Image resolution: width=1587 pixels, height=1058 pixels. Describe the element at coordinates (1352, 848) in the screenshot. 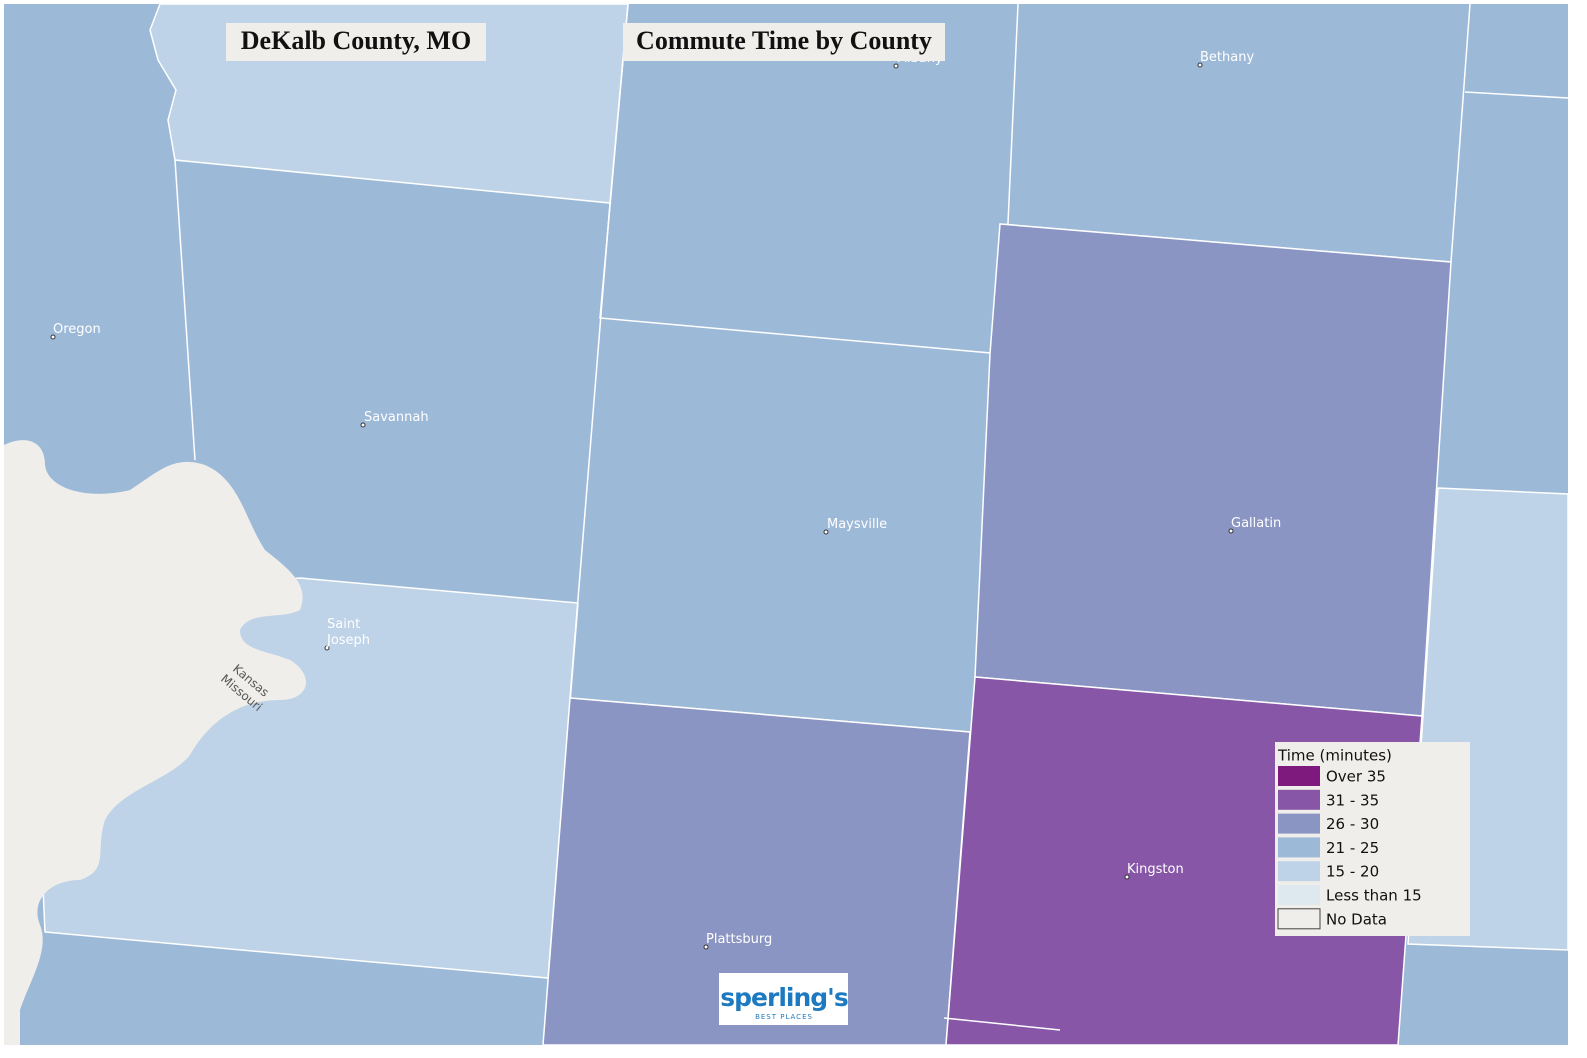

I see `legend-label: 21 - 25` at that location.